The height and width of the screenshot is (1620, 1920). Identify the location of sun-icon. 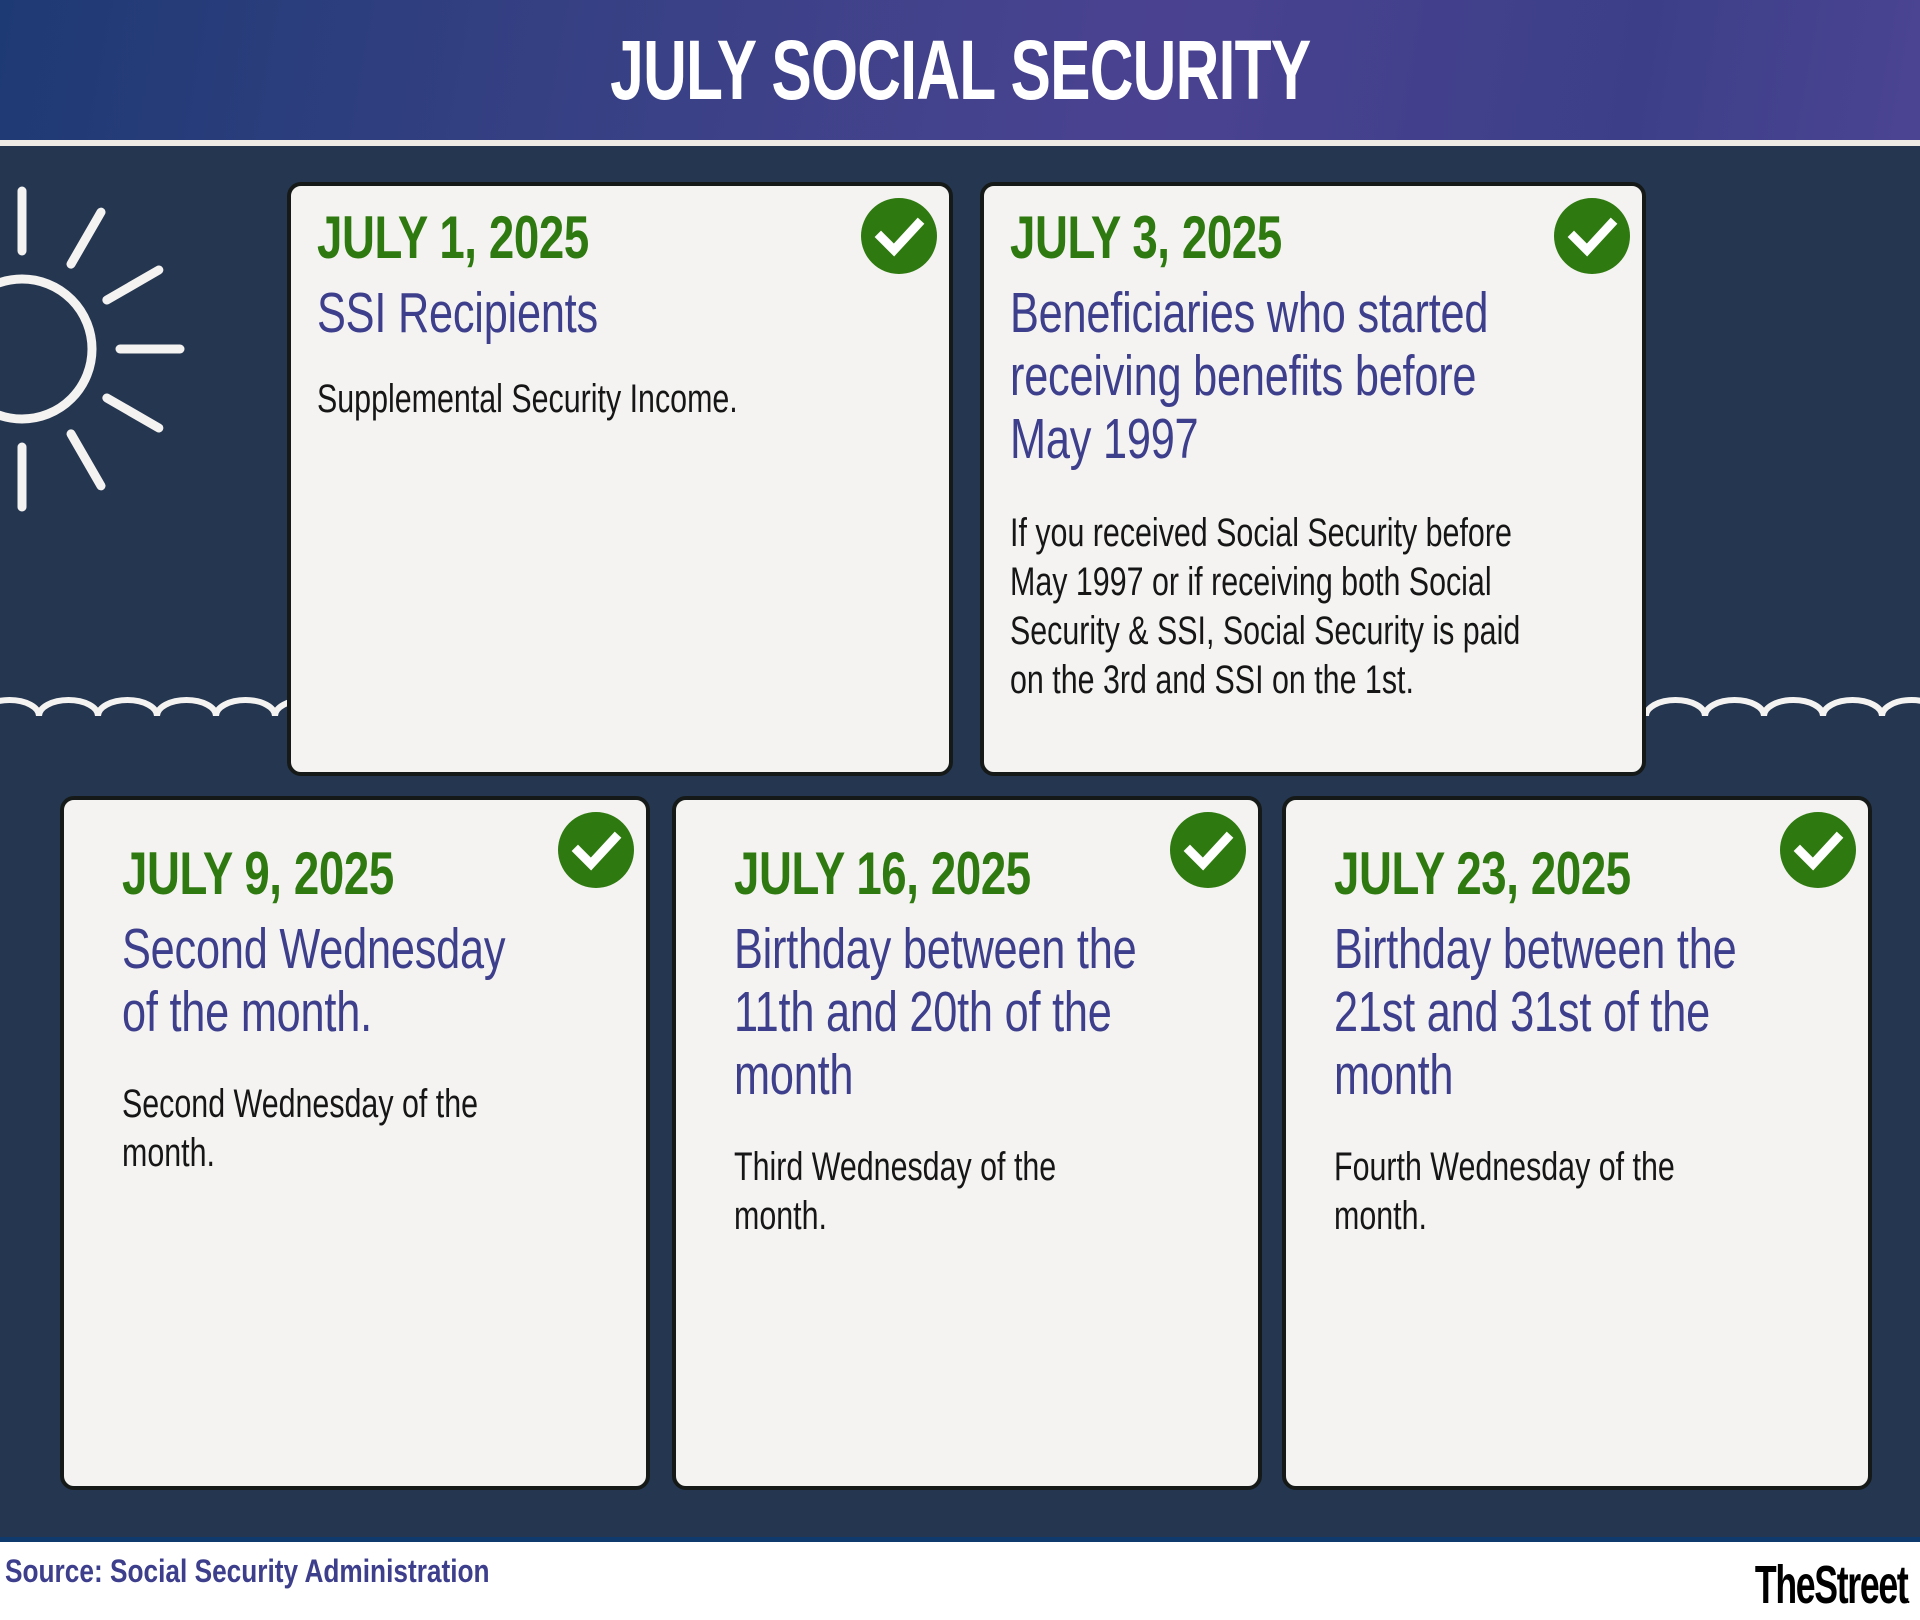
(92, 349).